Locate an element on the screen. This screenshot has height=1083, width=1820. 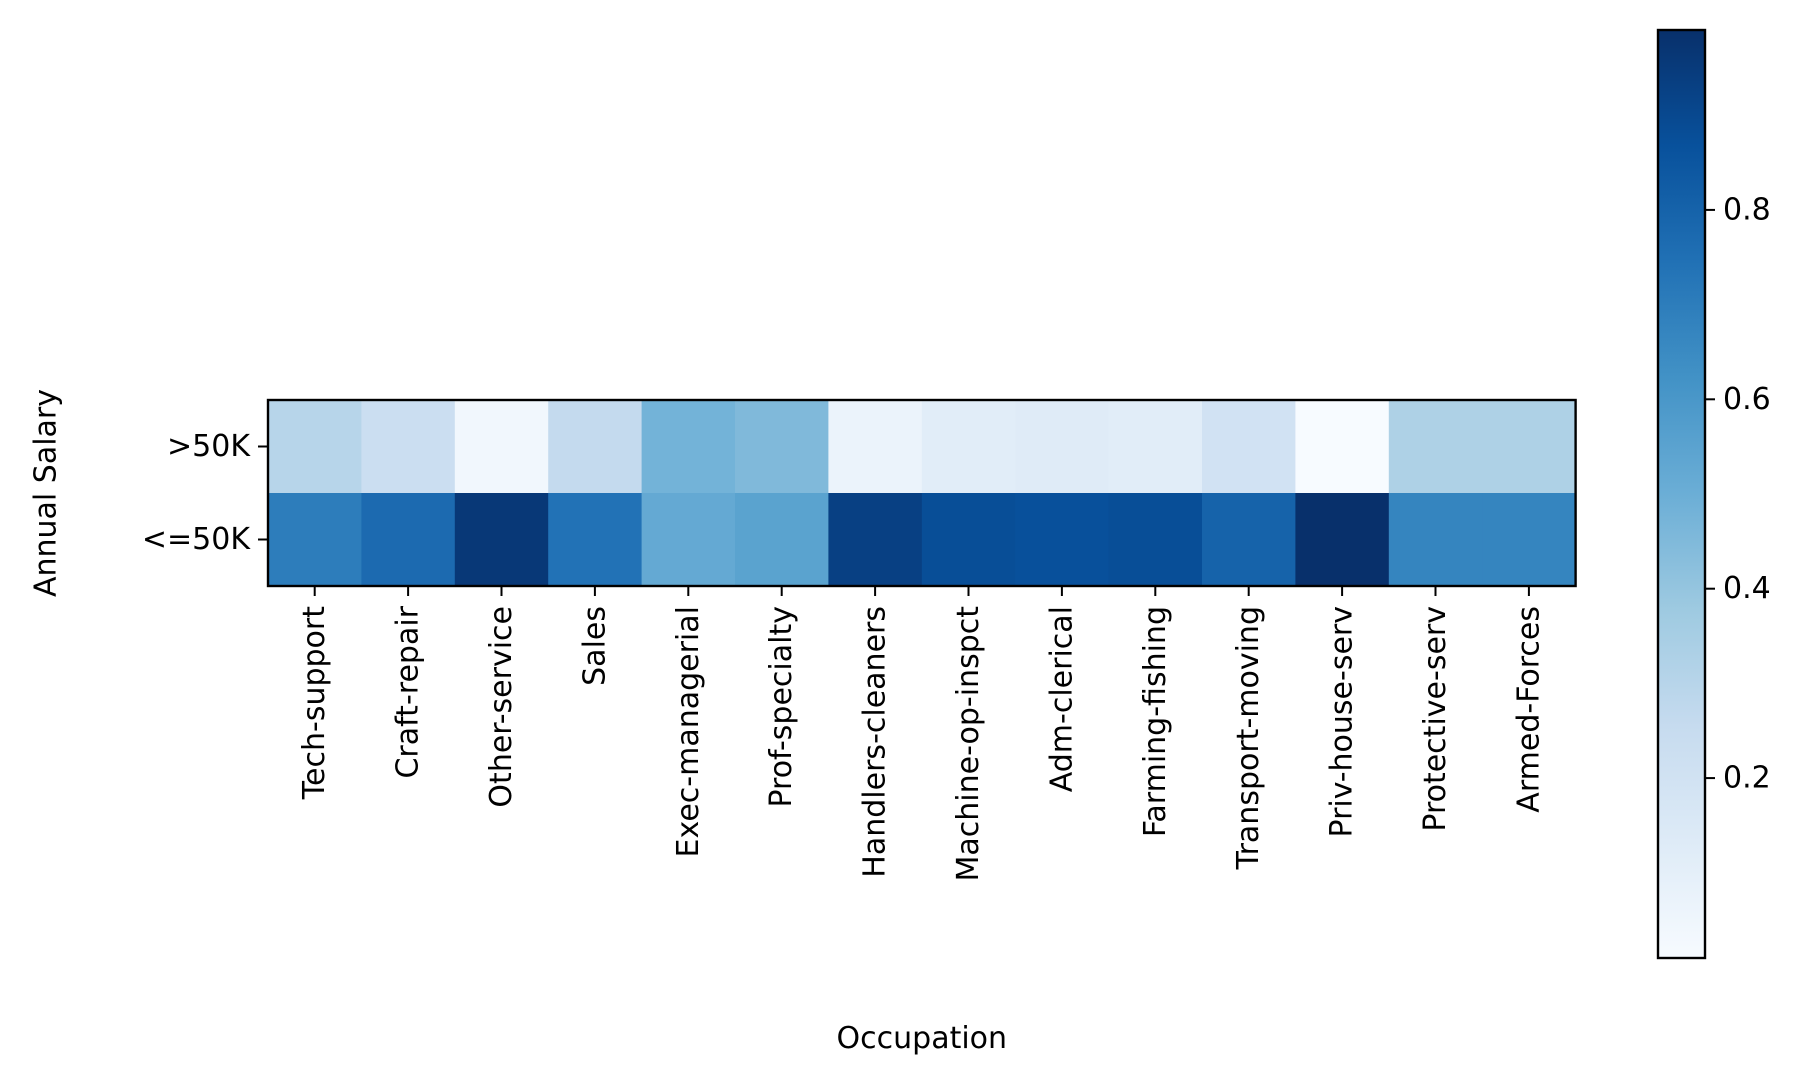
colorbar-frame is located at coordinates (1681, 494).